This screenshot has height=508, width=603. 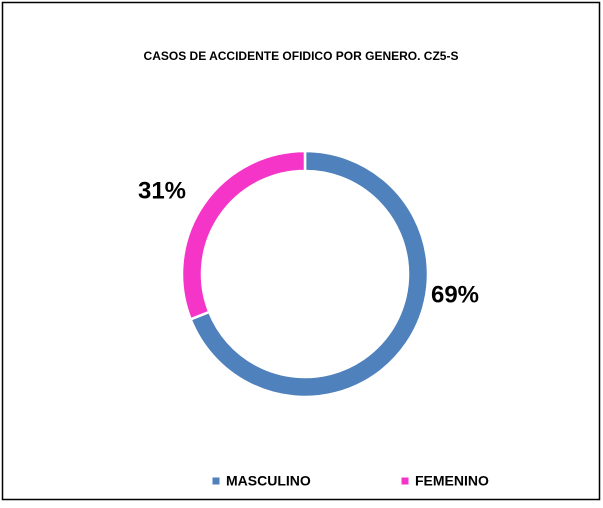 What do you see at coordinates (455, 294) in the screenshot?
I see `data-label: 69%` at bounding box center [455, 294].